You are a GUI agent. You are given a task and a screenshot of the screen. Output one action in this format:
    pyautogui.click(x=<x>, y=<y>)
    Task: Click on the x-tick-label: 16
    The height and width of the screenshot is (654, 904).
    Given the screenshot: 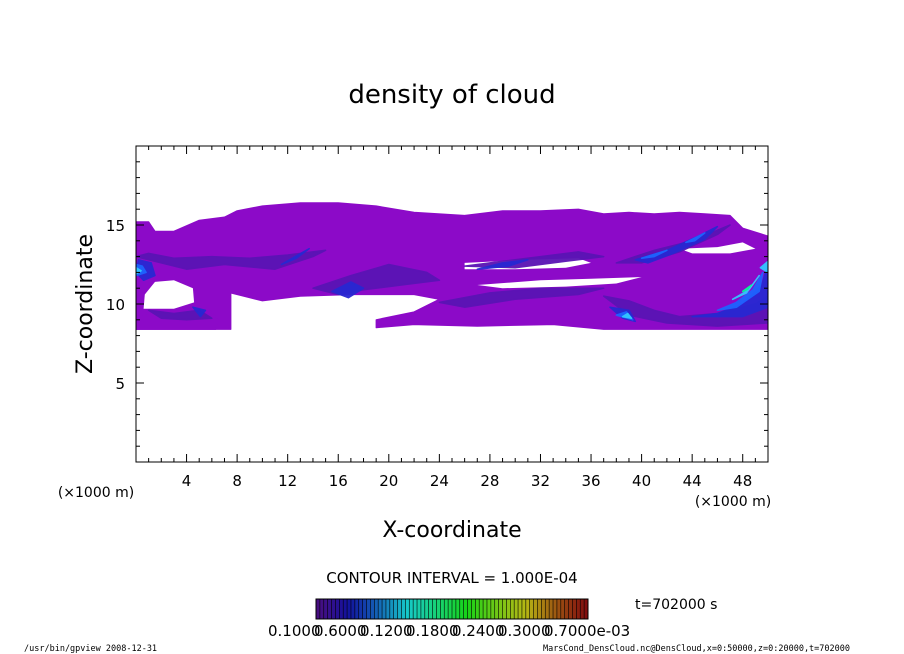 What is the action you would take?
    pyautogui.click(x=338, y=481)
    